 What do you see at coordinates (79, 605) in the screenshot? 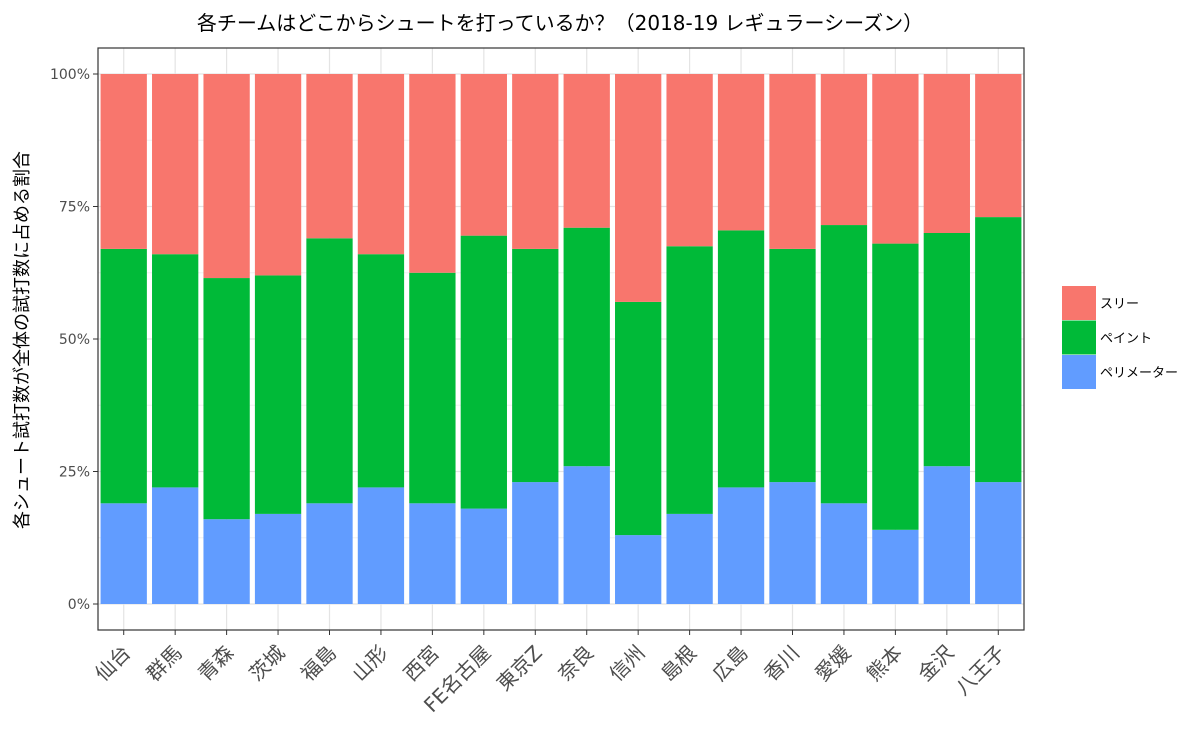
I see `y-tick-label: 0%` at bounding box center [79, 605].